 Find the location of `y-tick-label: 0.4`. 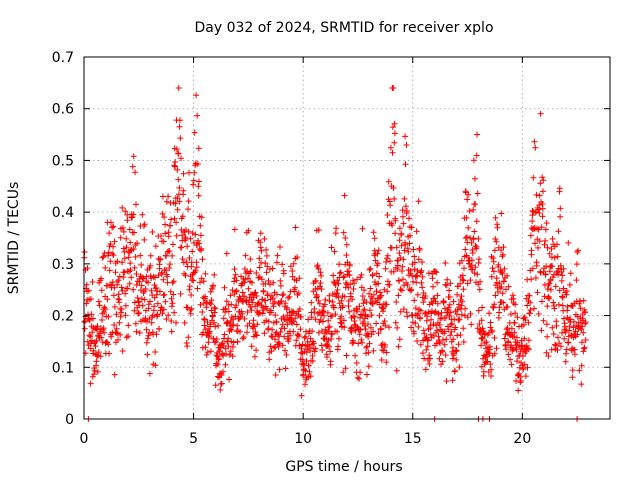

y-tick-label: 0.4 is located at coordinates (63, 213).